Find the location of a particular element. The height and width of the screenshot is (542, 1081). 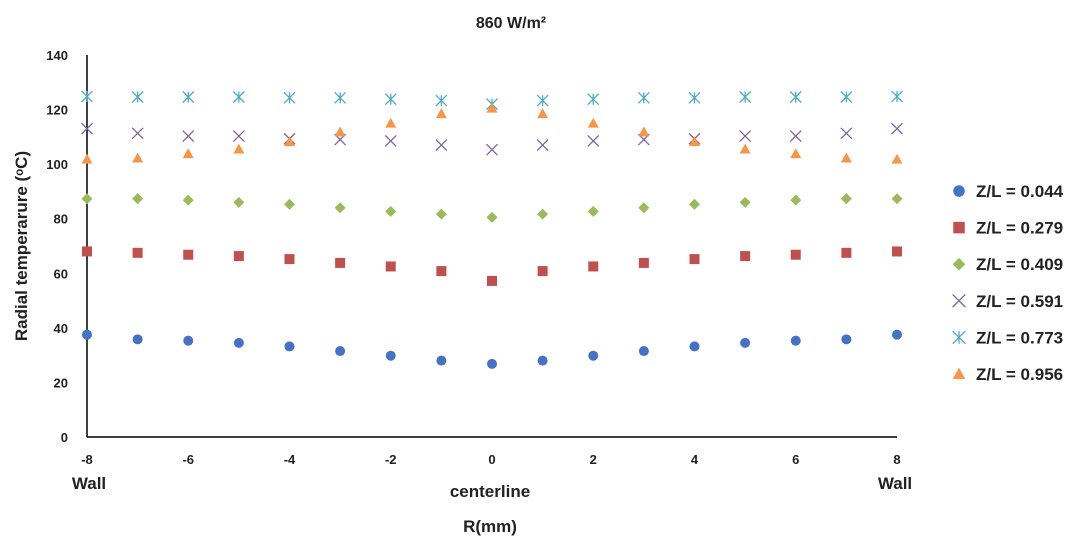

x-tick-label: -6 is located at coordinates (188, 459).